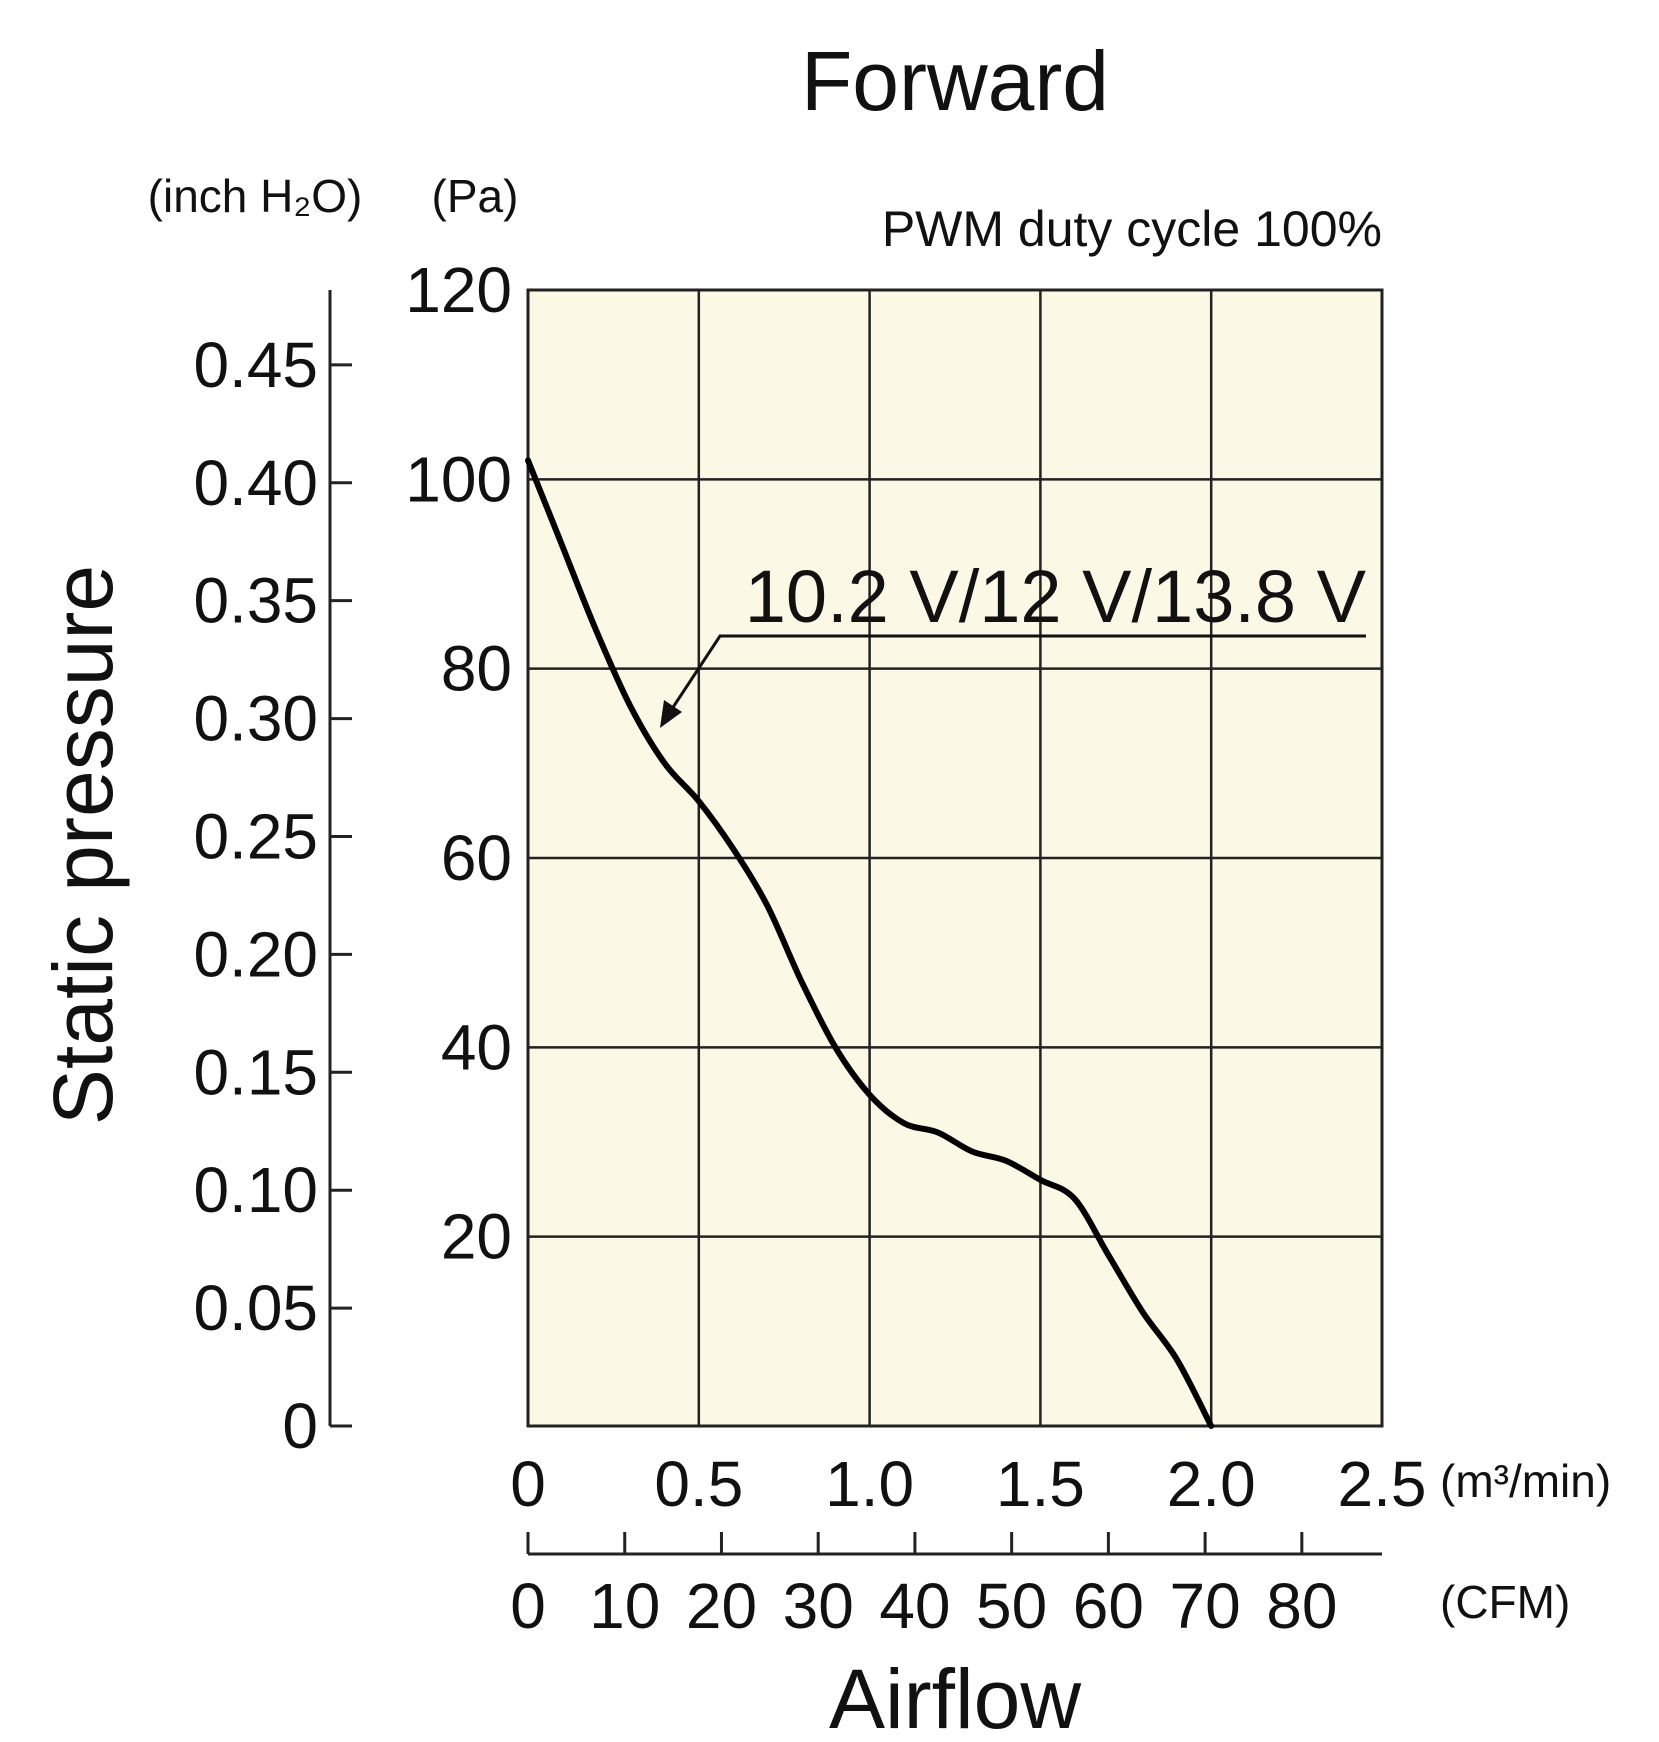 This screenshot has height=1742, width=1659. What do you see at coordinates (476, 669) in the screenshot?
I see `y-tick-label: 80` at bounding box center [476, 669].